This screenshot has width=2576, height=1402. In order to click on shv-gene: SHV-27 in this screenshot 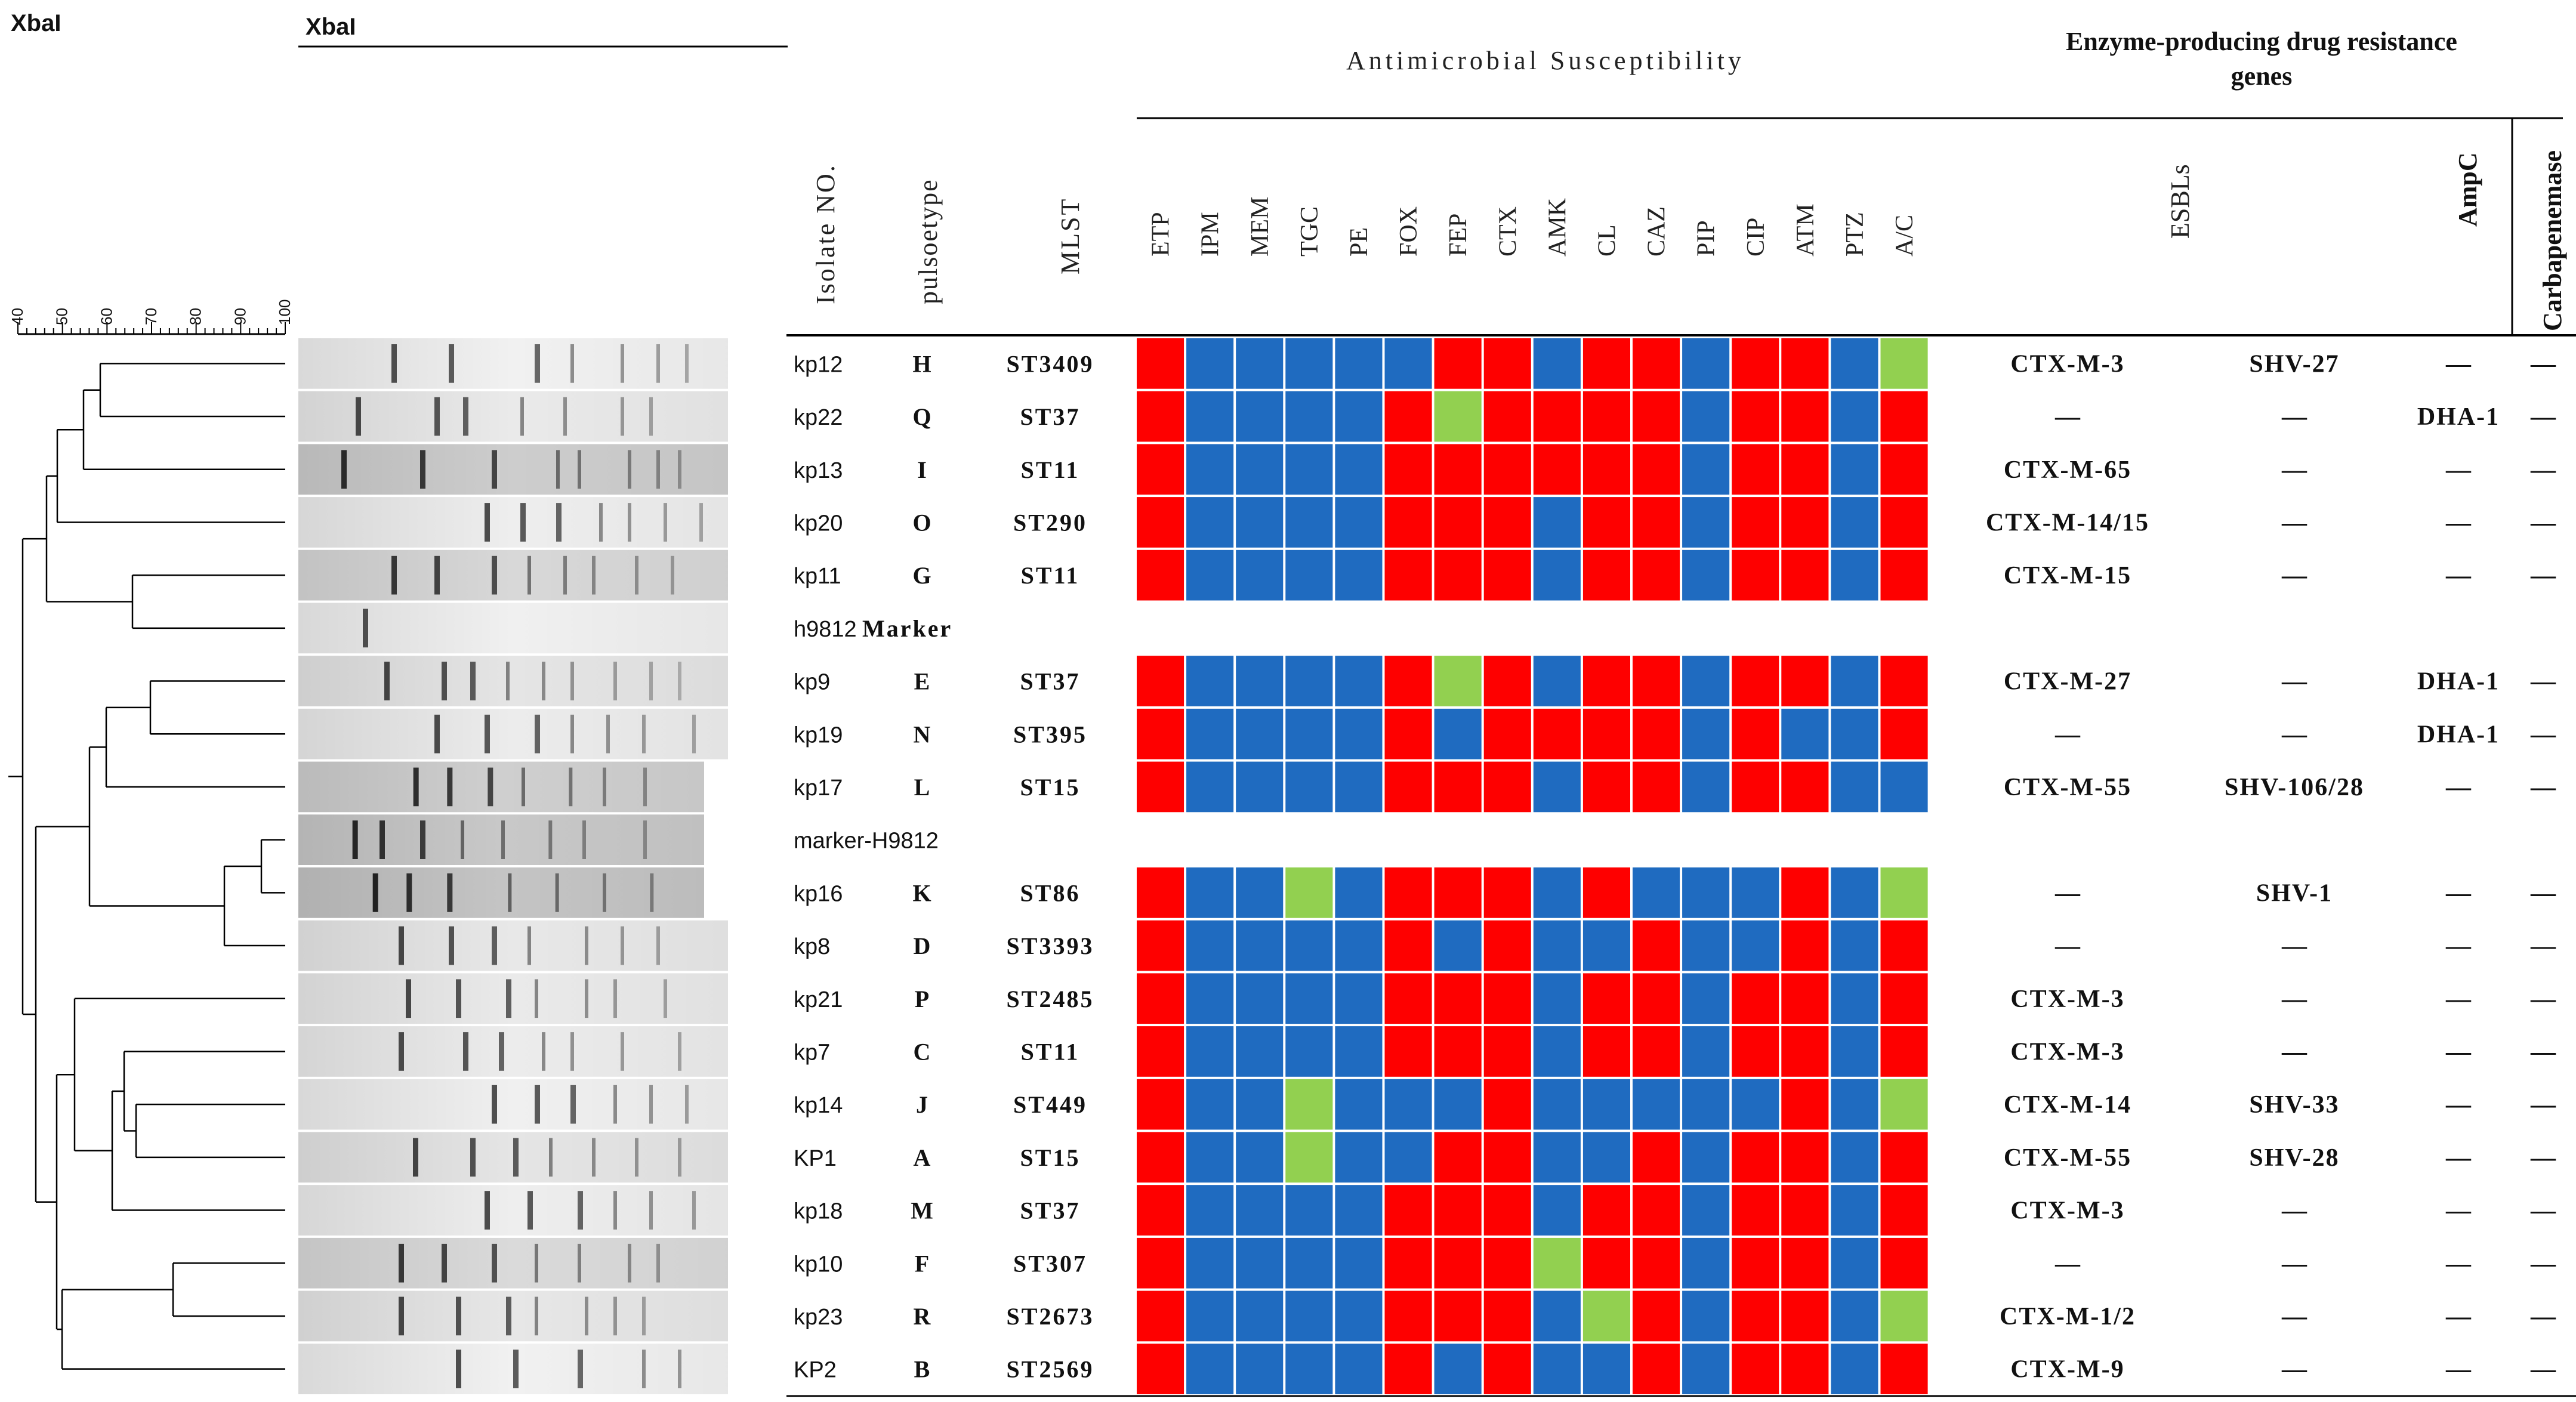, I will do `click(2294, 364)`.